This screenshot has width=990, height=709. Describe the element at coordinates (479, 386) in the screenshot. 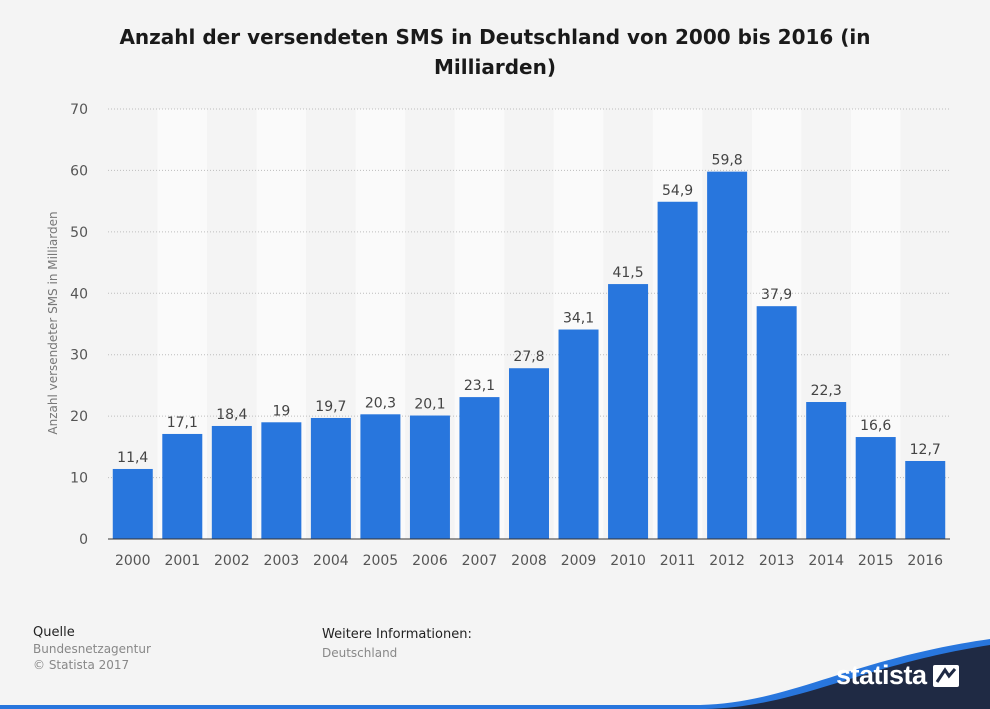

I see `data-label: 23,1` at that location.